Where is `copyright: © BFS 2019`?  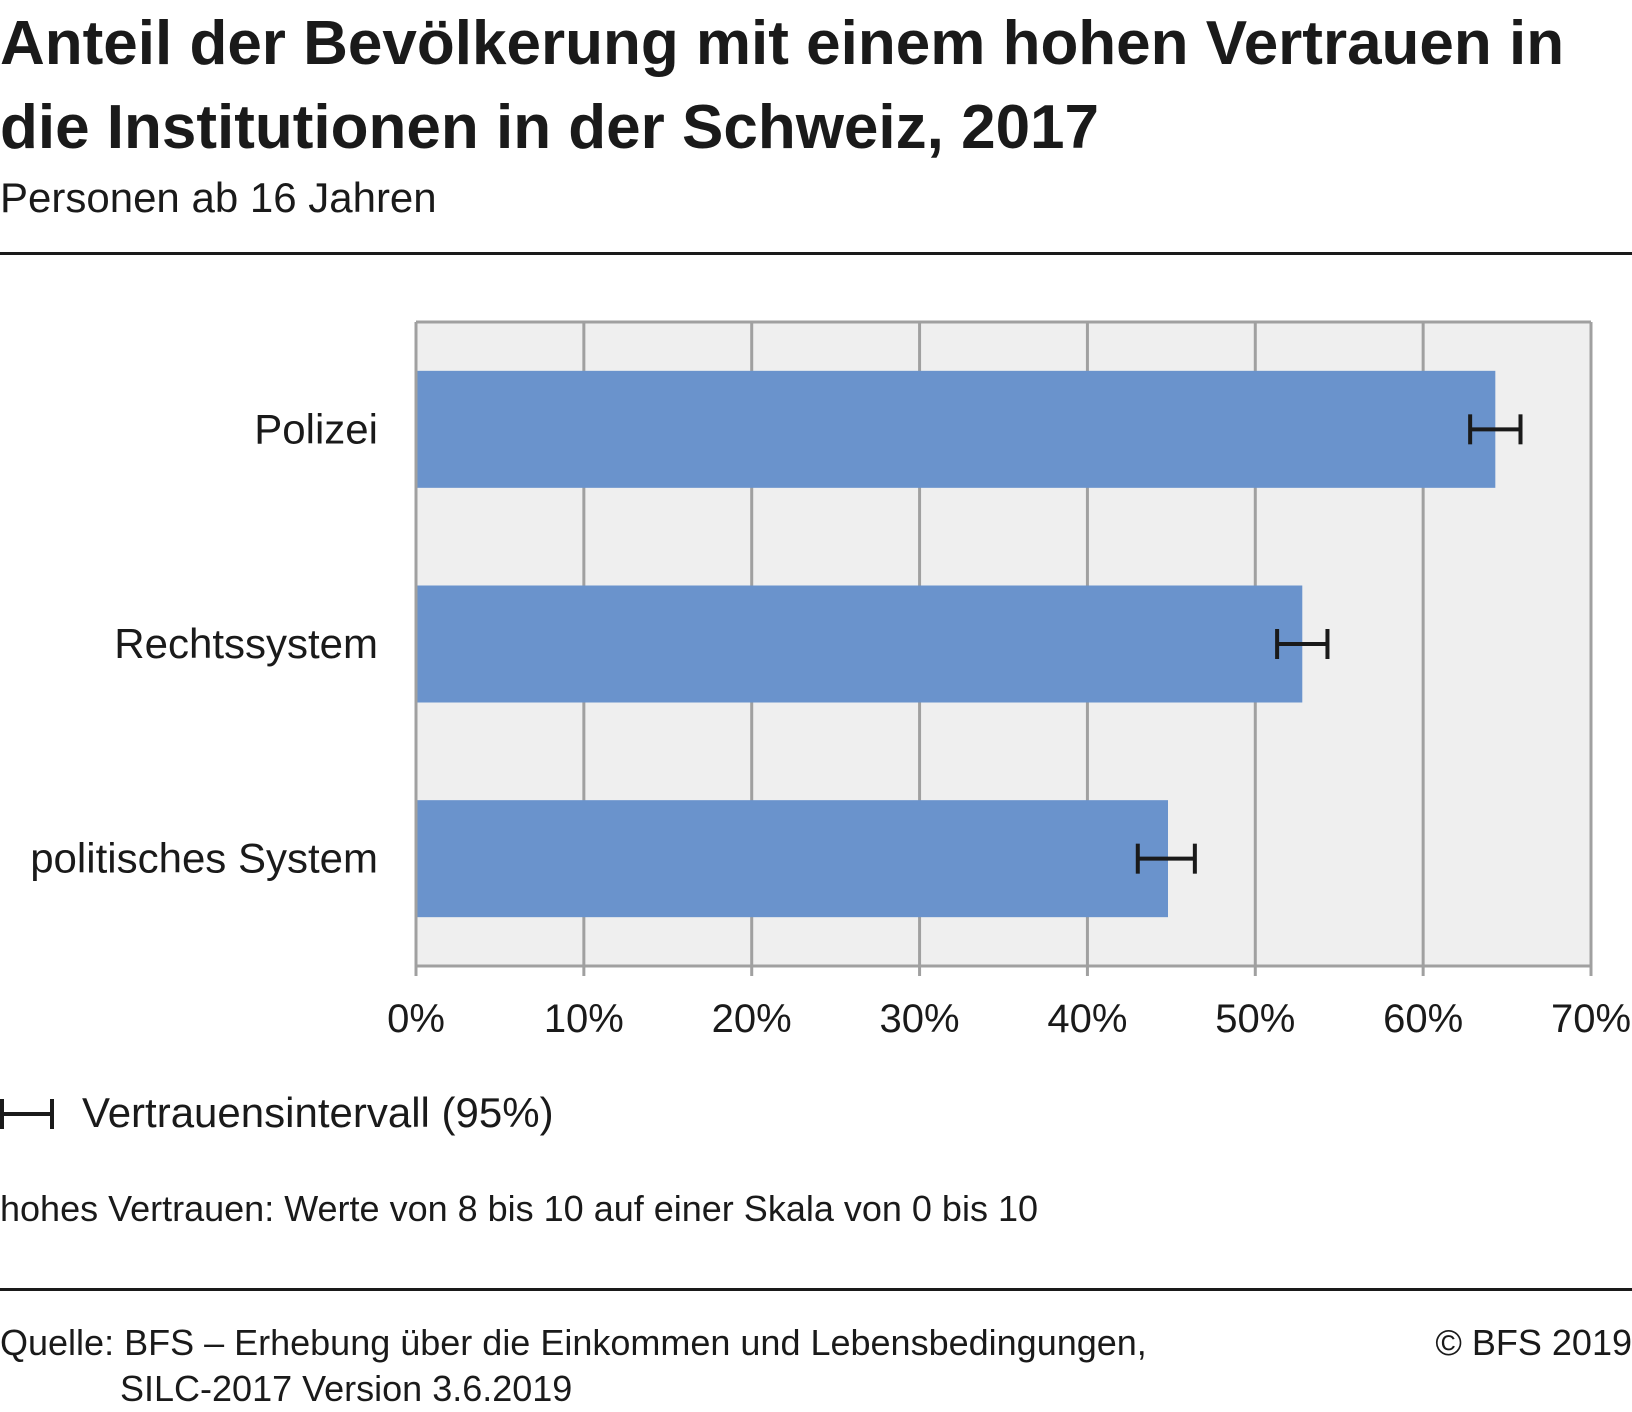 copyright: © BFS 2019 is located at coordinates (1533, 1342).